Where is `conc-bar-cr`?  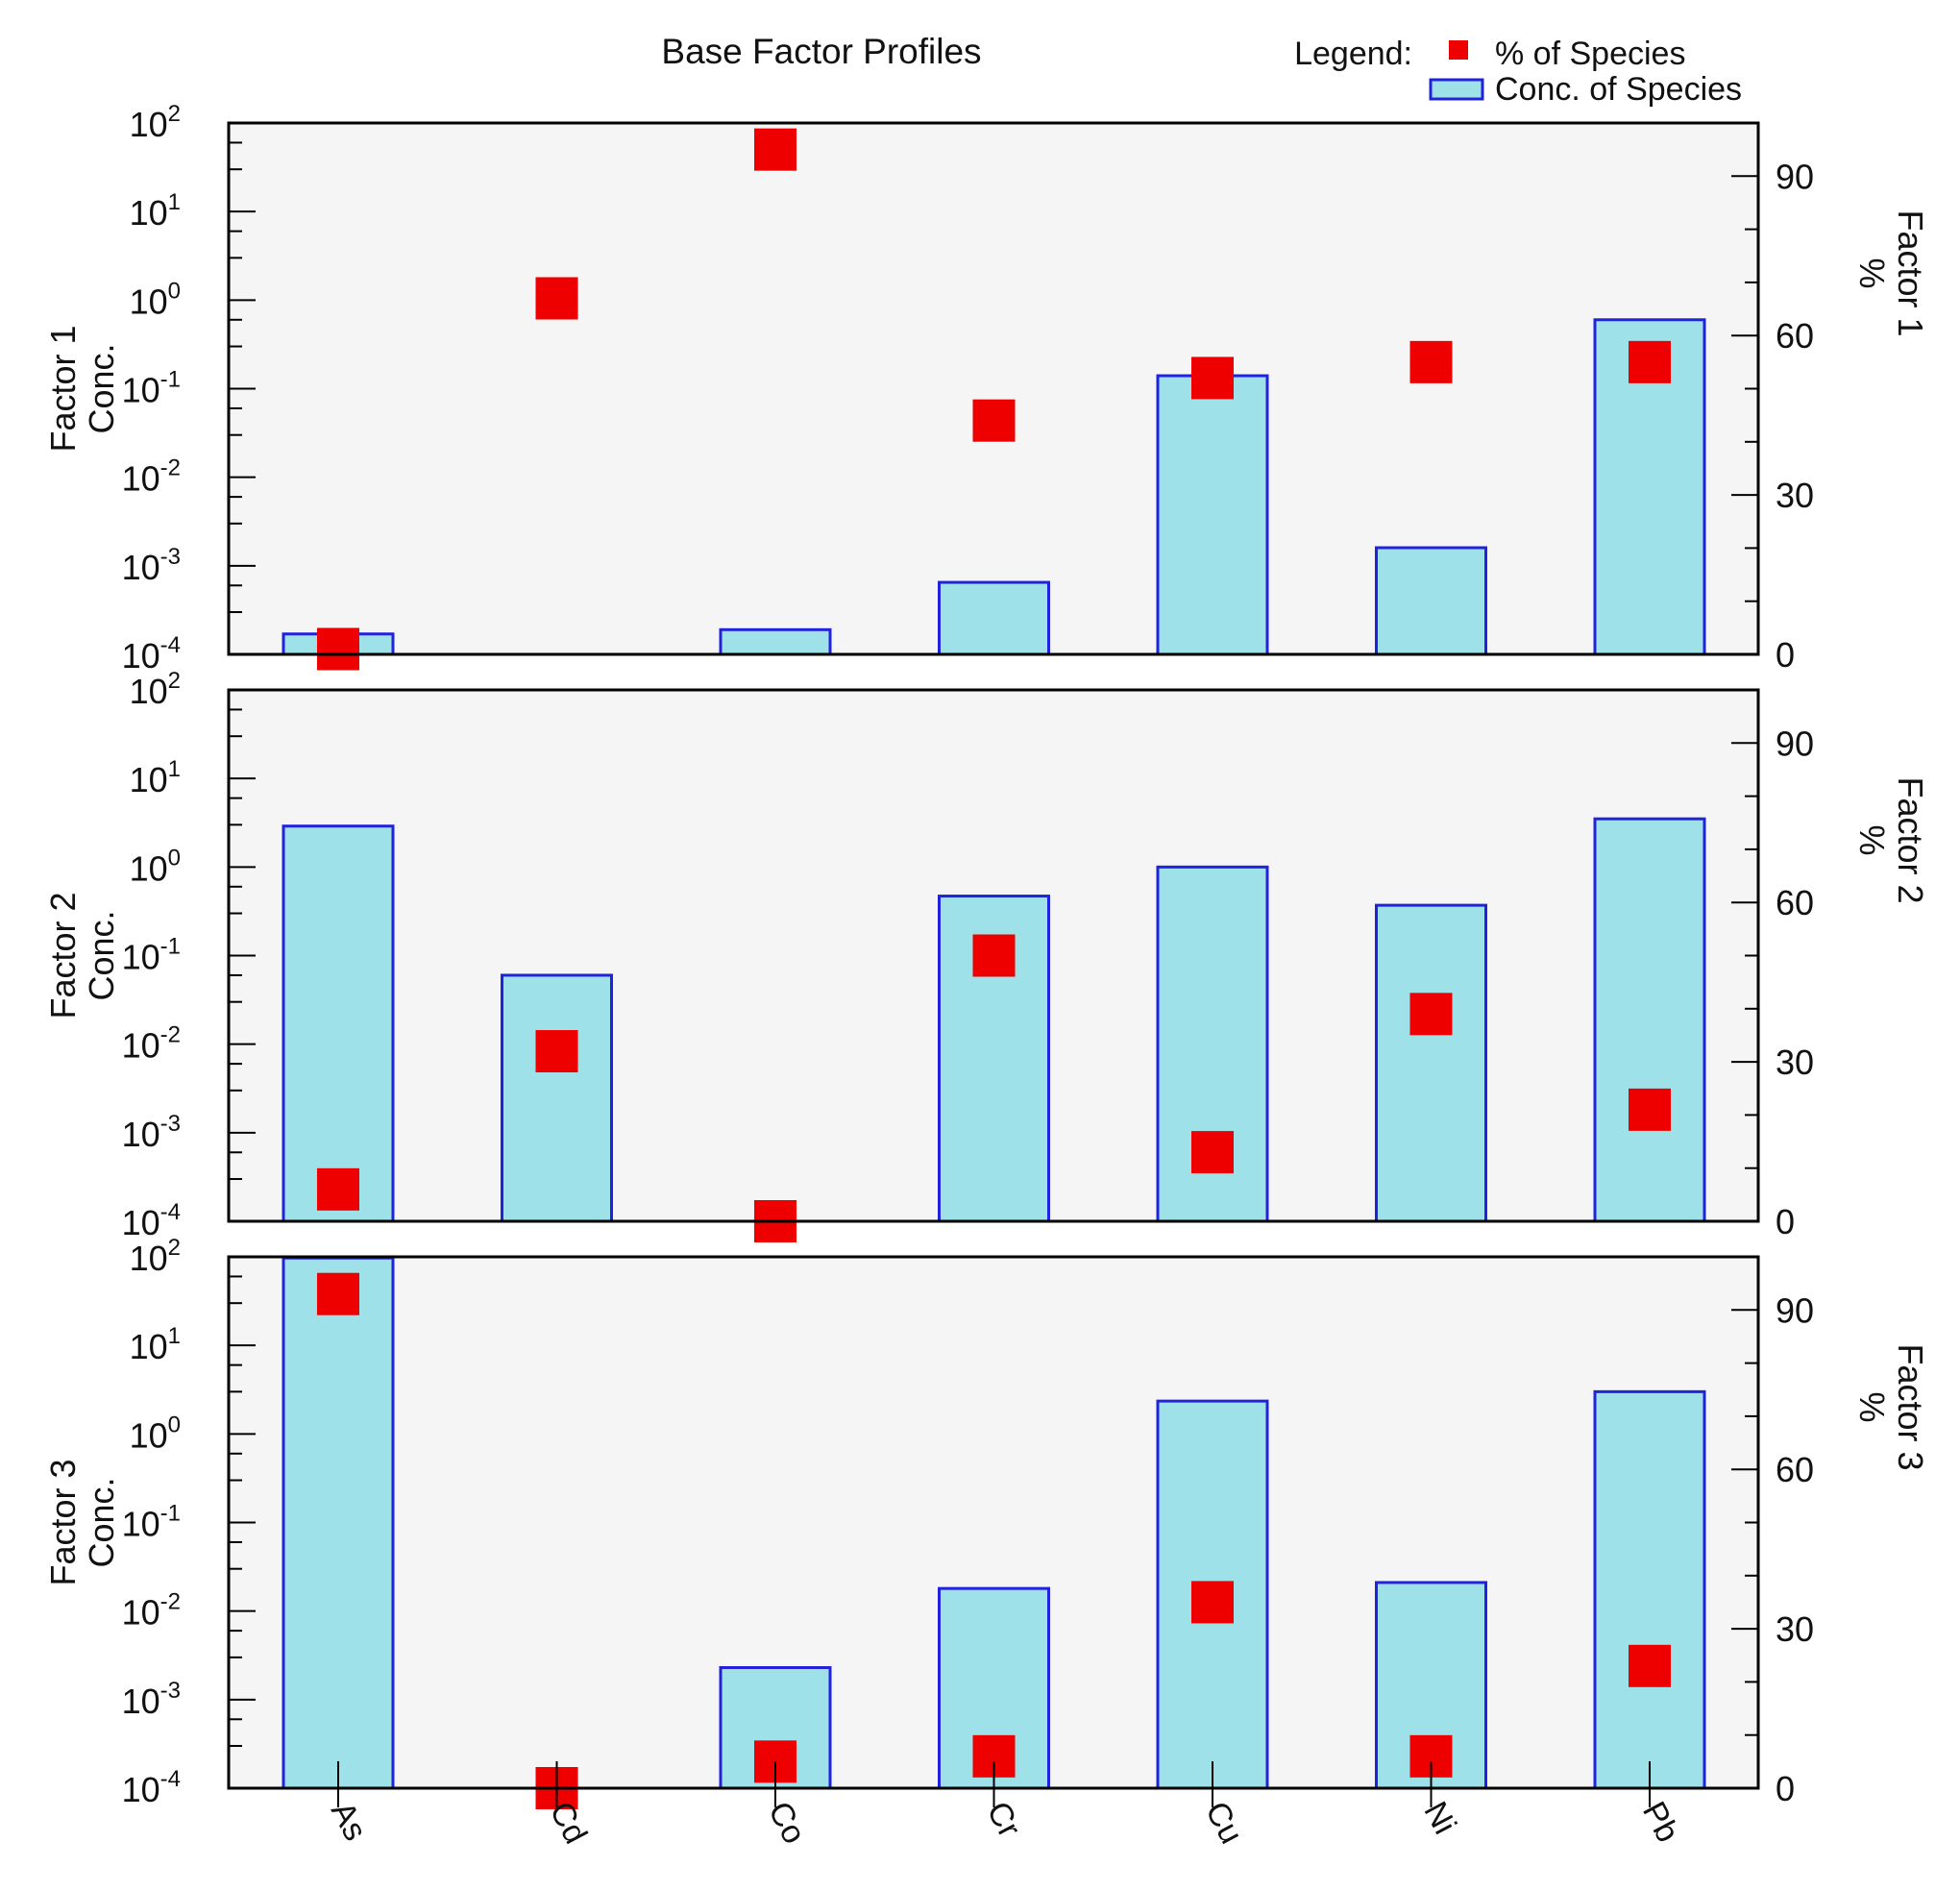
conc-bar-cr is located at coordinates (994, 618).